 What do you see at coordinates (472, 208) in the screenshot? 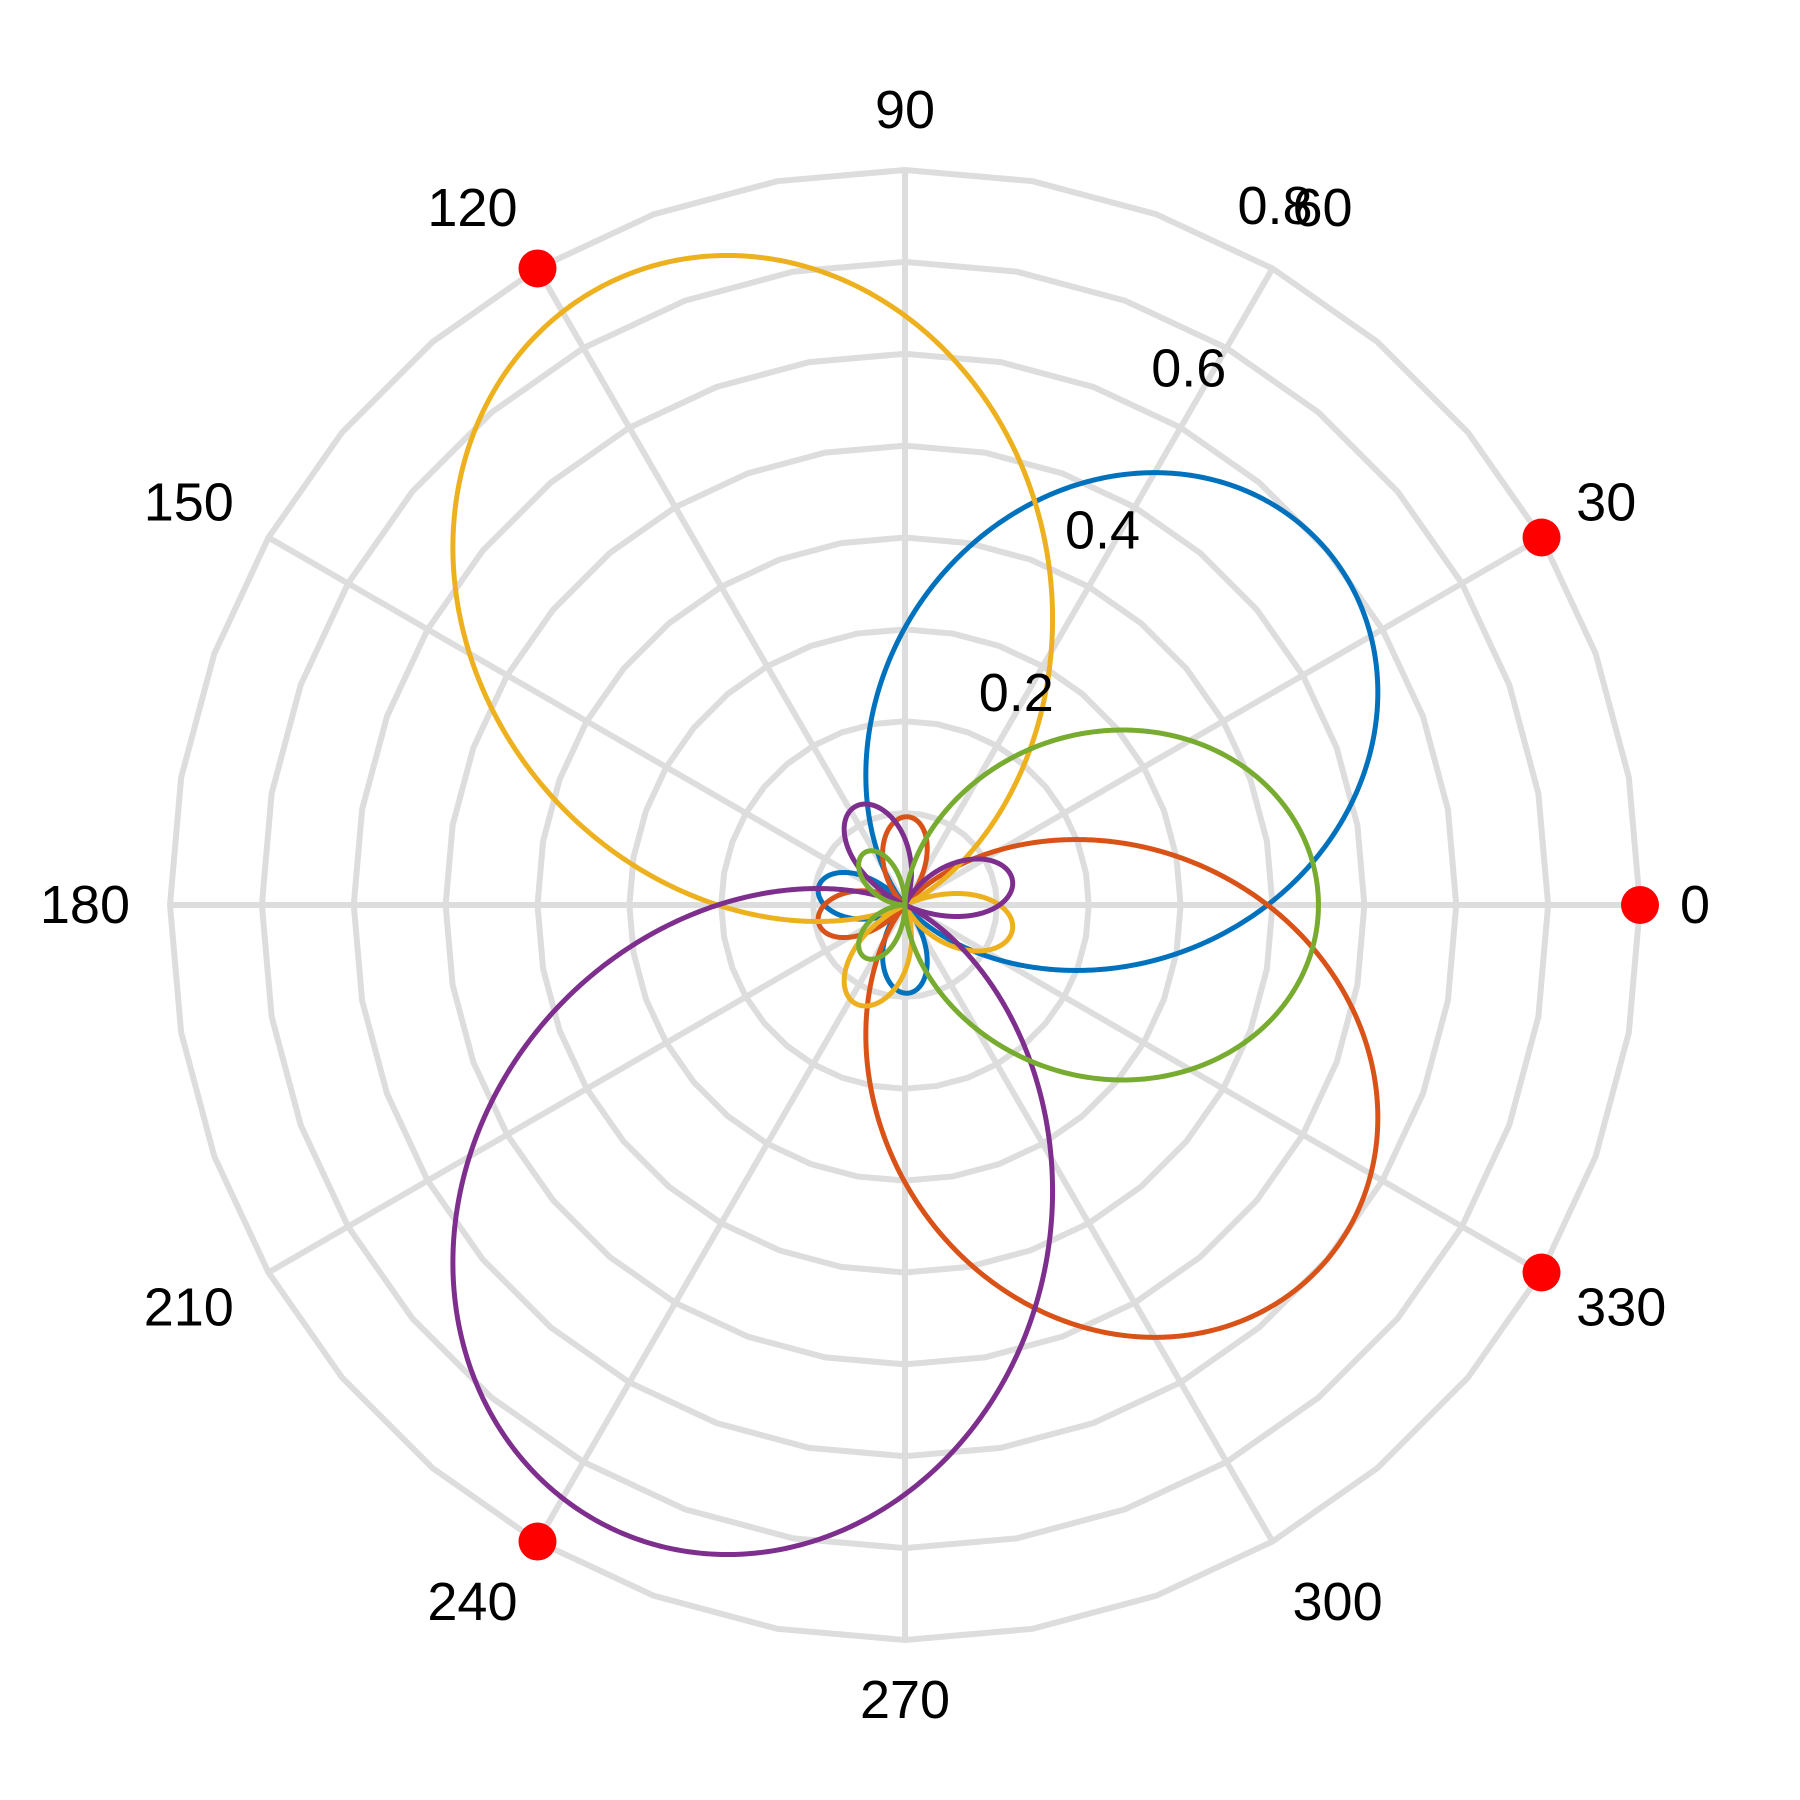
I see `theta-tick-label-120: 120` at bounding box center [472, 208].